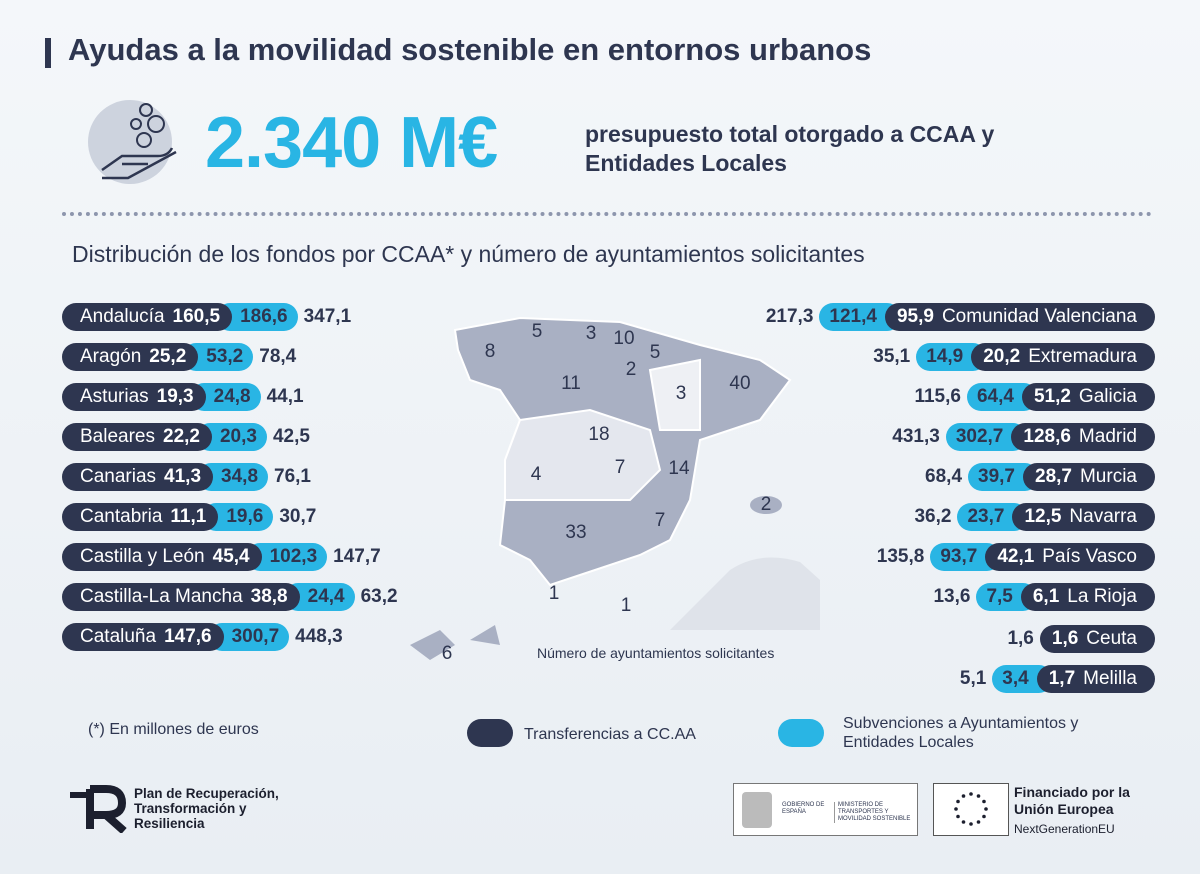 This screenshot has width=1200, height=874. Describe the element at coordinates (240, 476) in the screenshot. I see `subsidy-value: 34,8` at that location.